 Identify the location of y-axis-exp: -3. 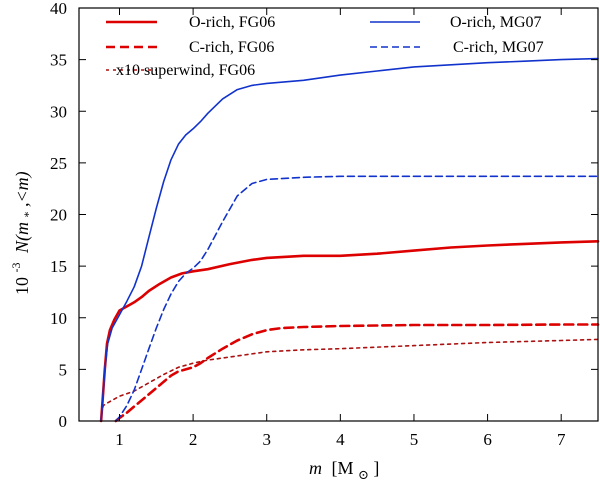
(16, 268).